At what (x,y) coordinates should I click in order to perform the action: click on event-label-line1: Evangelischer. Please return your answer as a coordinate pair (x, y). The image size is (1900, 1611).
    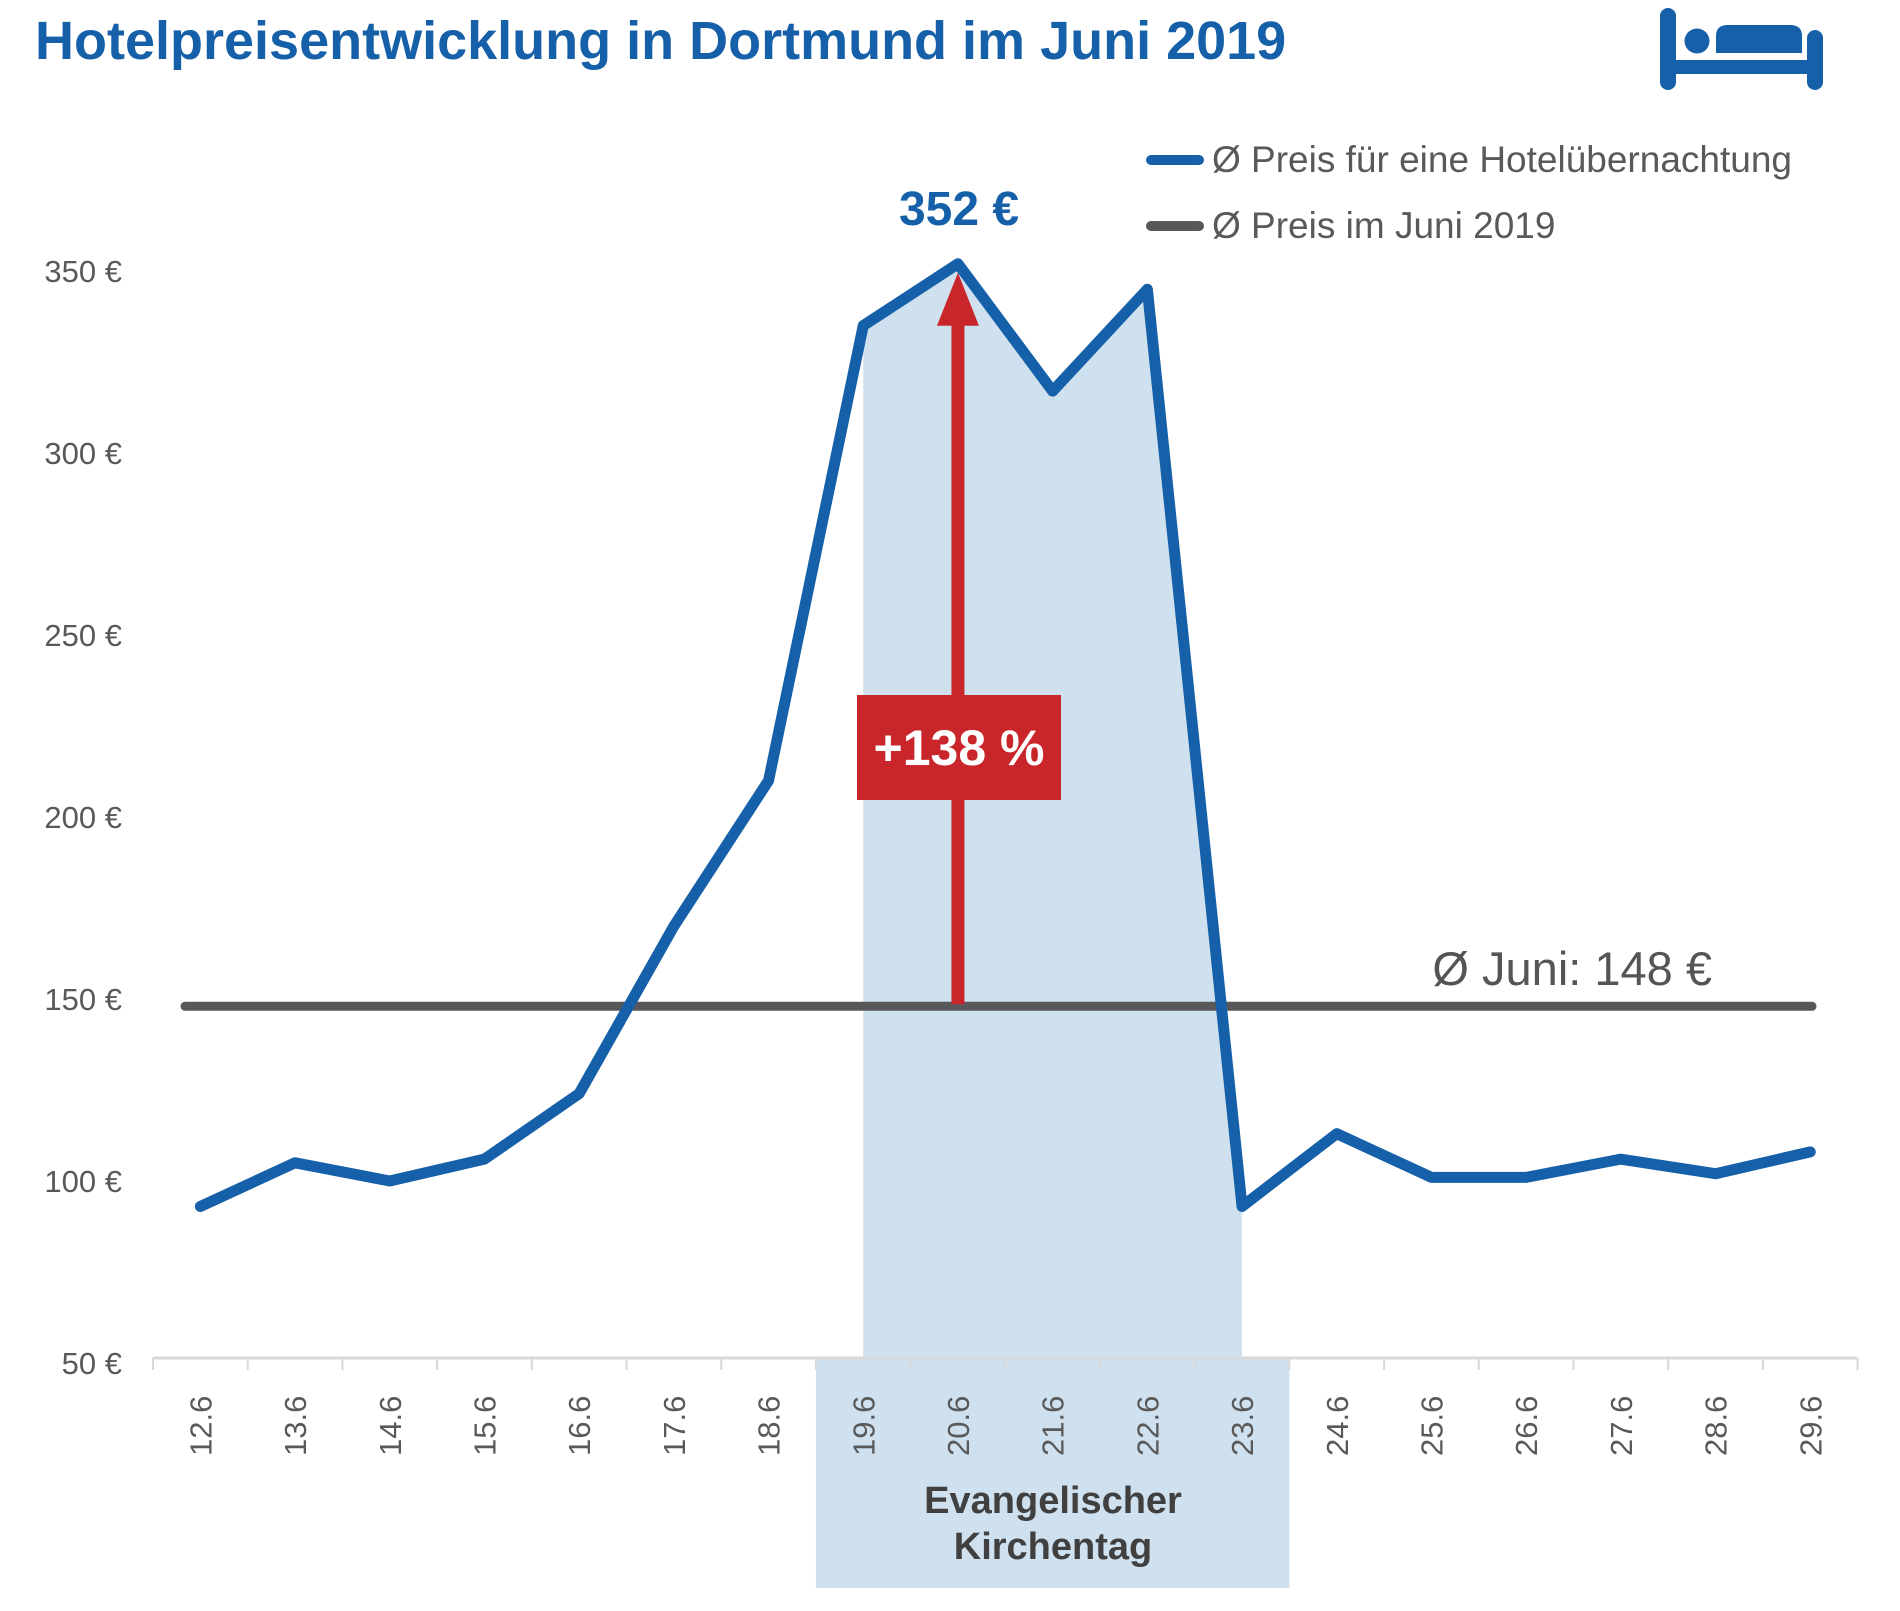
    Looking at the image, I should click on (1053, 1501).